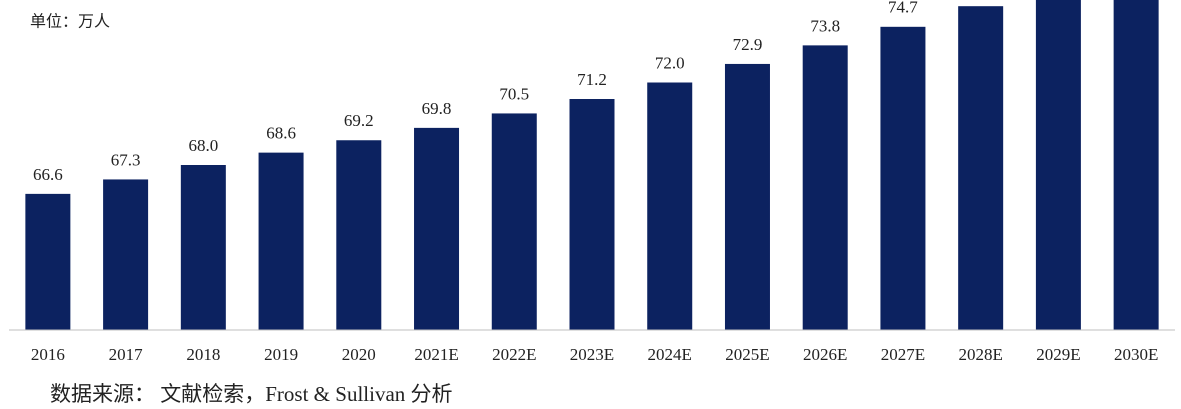 The width and height of the screenshot is (1181, 409). I want to click on value-label: 69.8, so click(437, 108).